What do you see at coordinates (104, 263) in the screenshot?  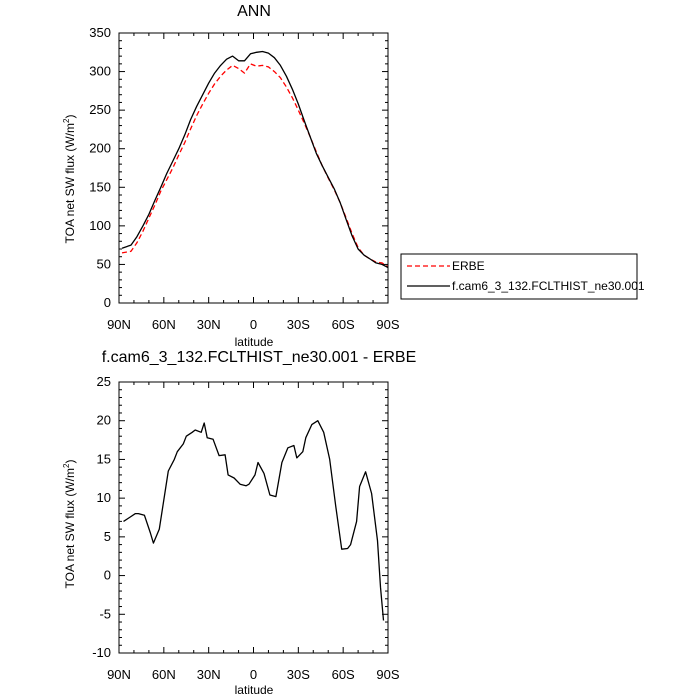 I see `top-y-tick-label: 50` at bounding box center [104, 263].